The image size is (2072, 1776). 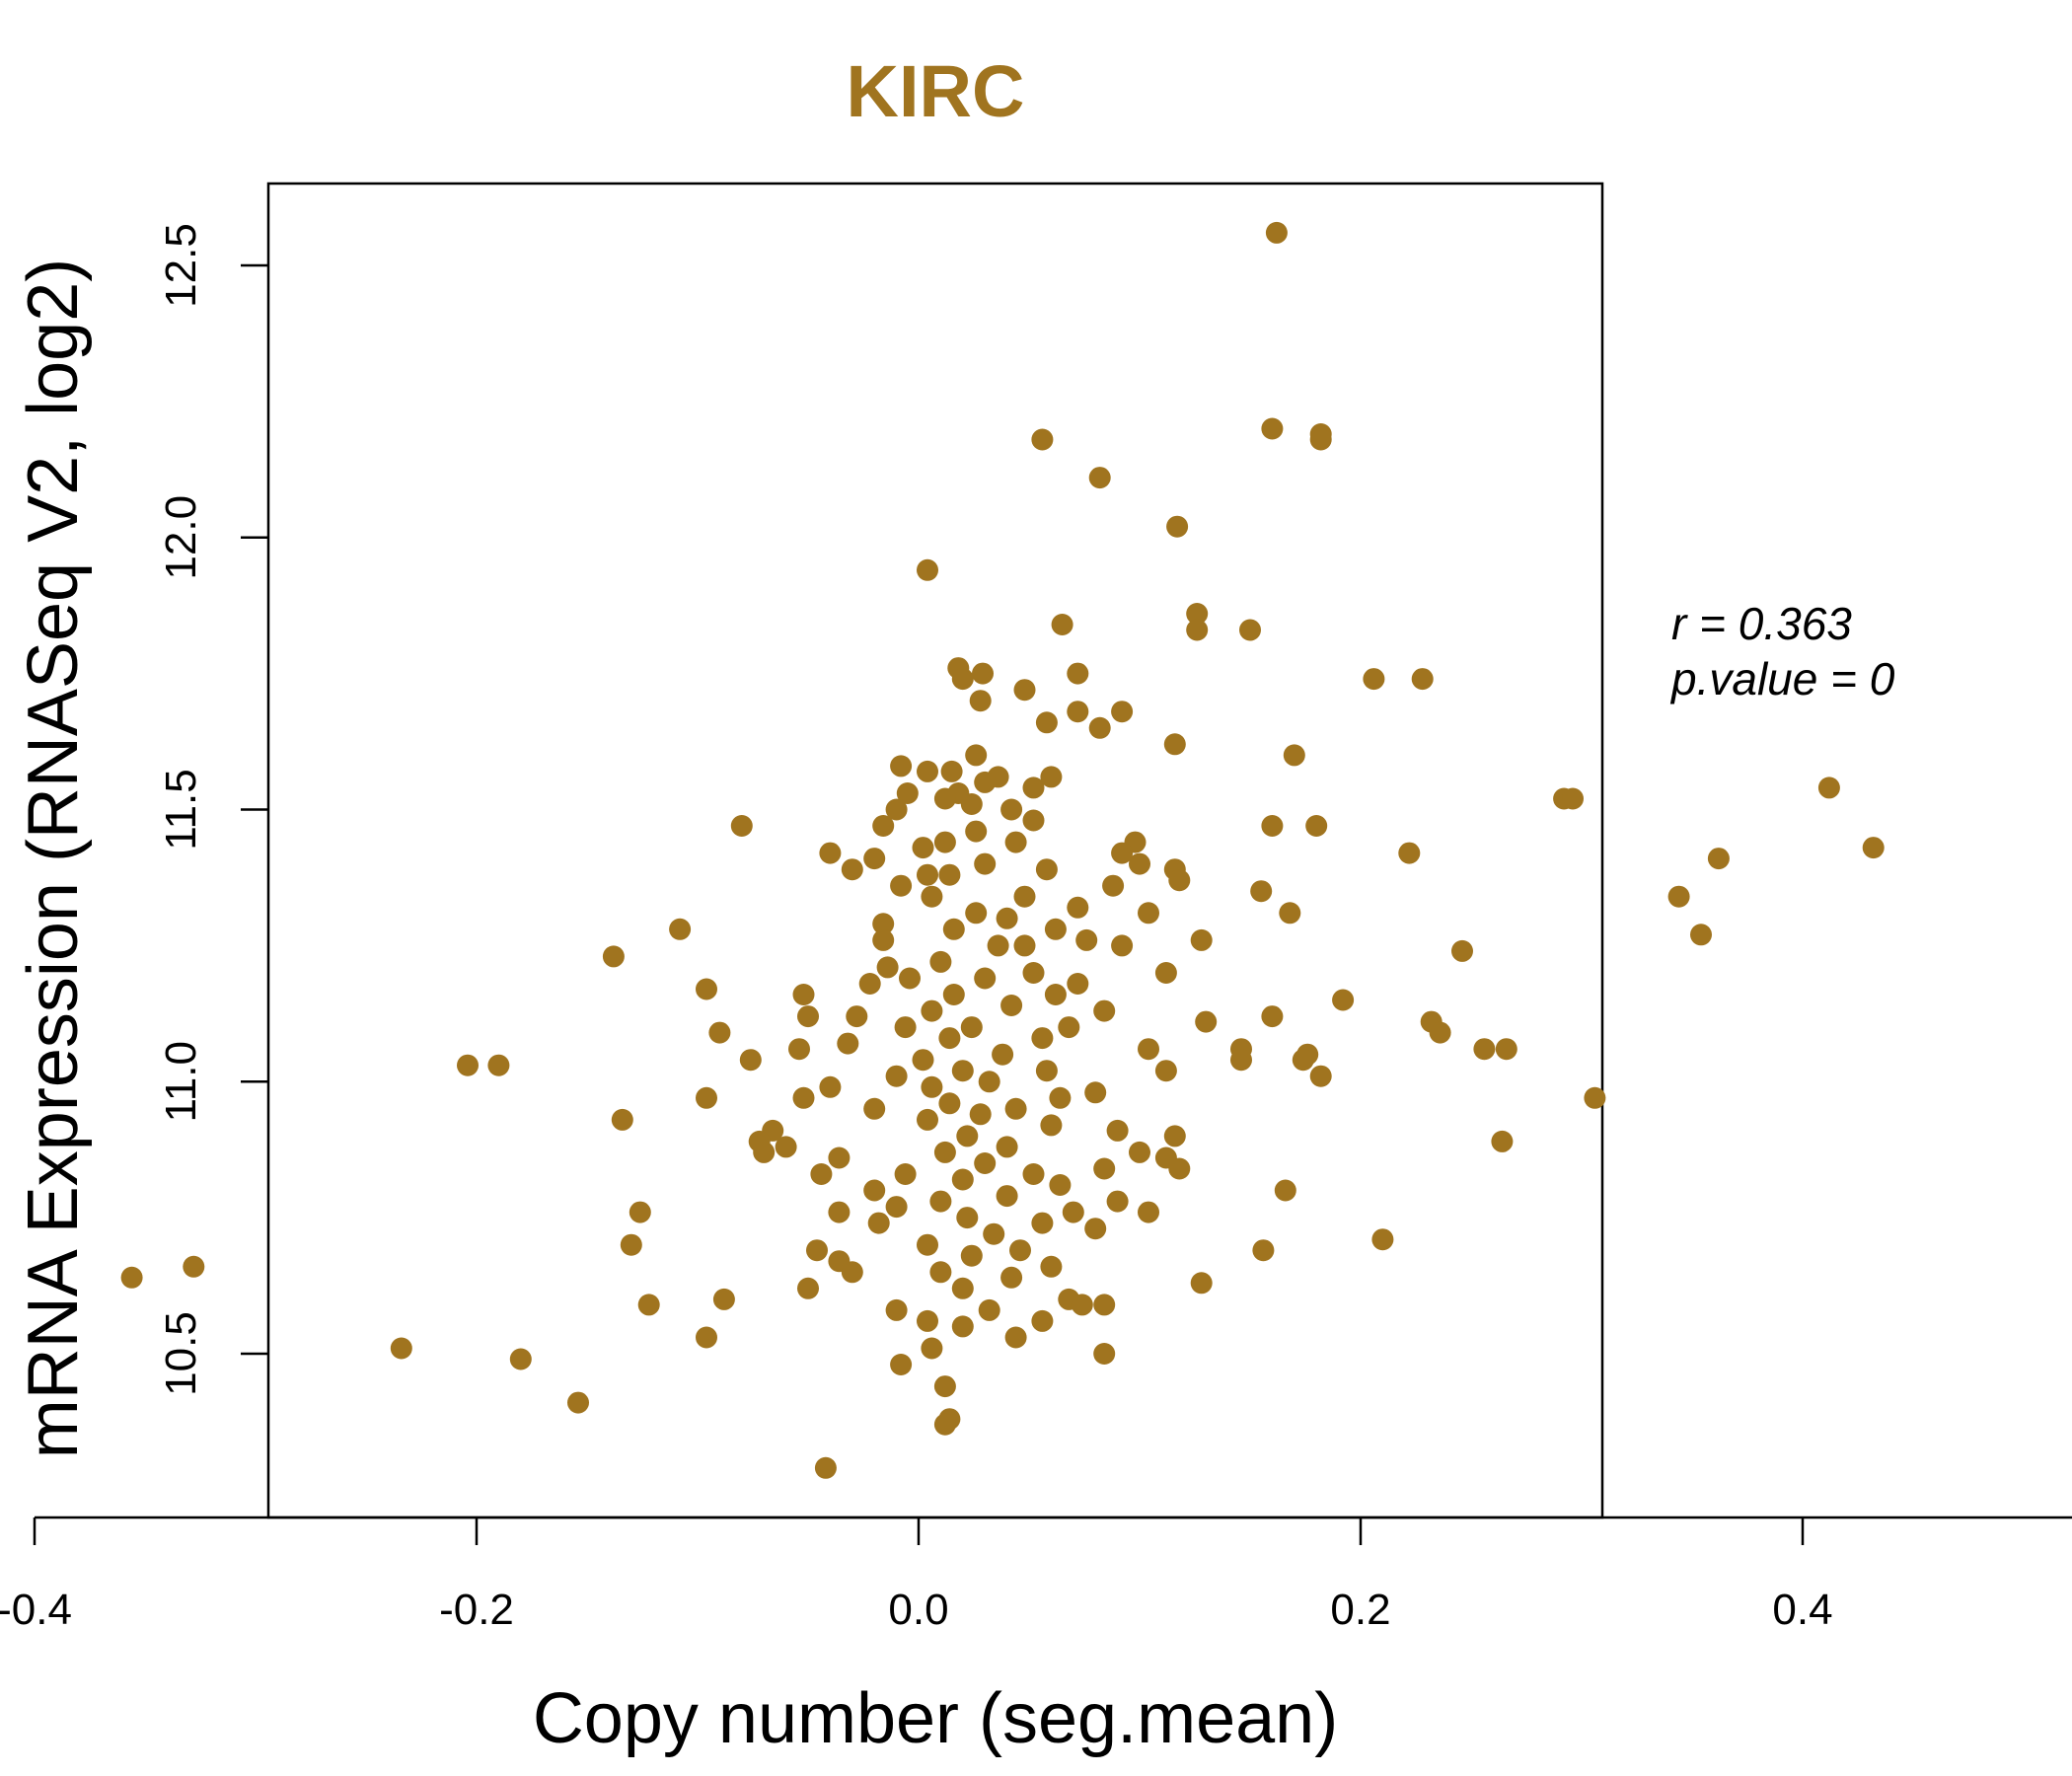 What do you see at coordinates (936, 91) in the screenshot?
I see `chart-title: KIRC` at bounding box center [936, 91].